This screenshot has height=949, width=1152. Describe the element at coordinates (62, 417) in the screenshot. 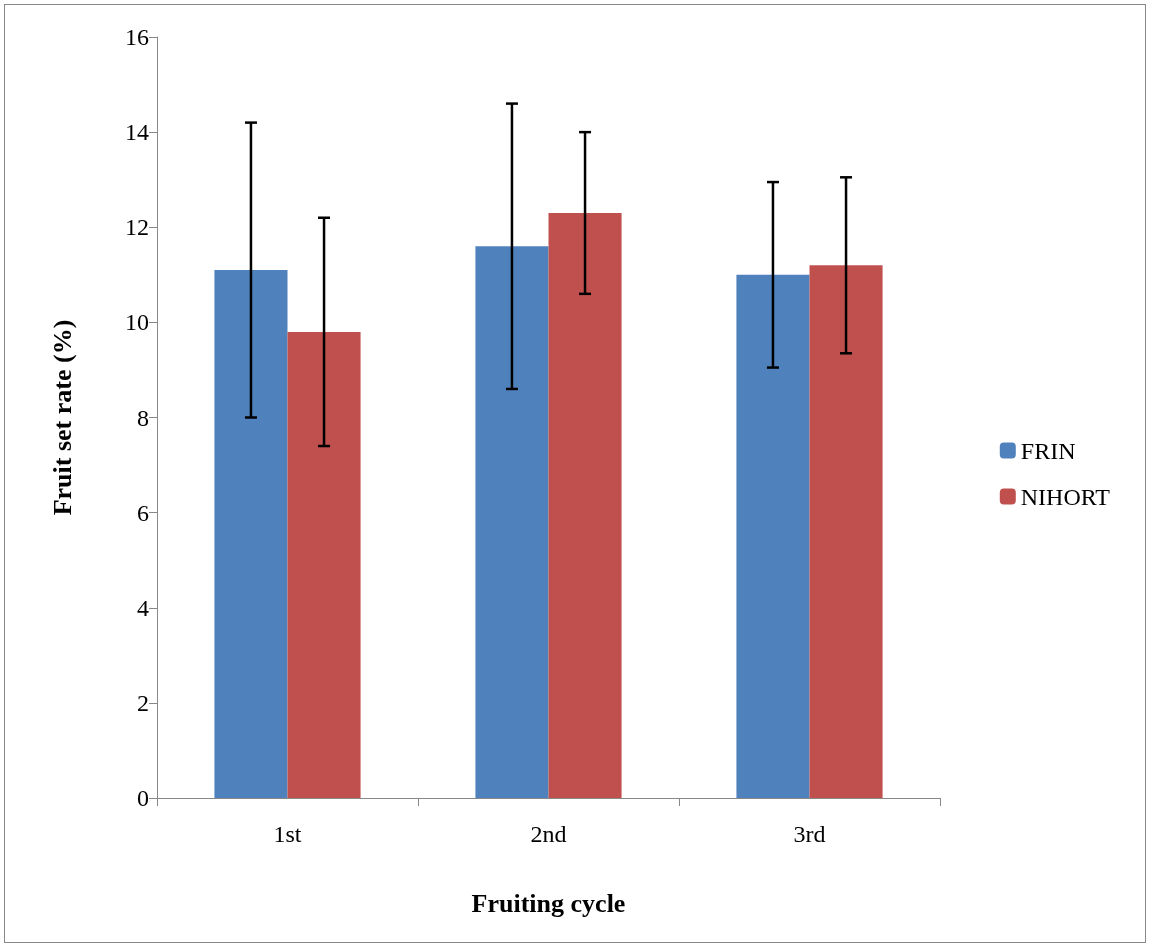

I see `y-axis-title: Fruit set rate (%)` at that location.